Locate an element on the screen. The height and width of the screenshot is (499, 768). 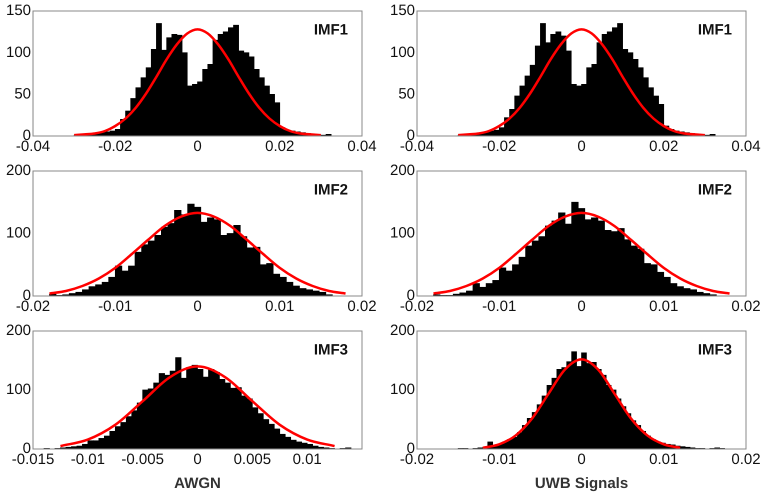
x-tick-label: 0.005 is located at coordinates (253, 459).